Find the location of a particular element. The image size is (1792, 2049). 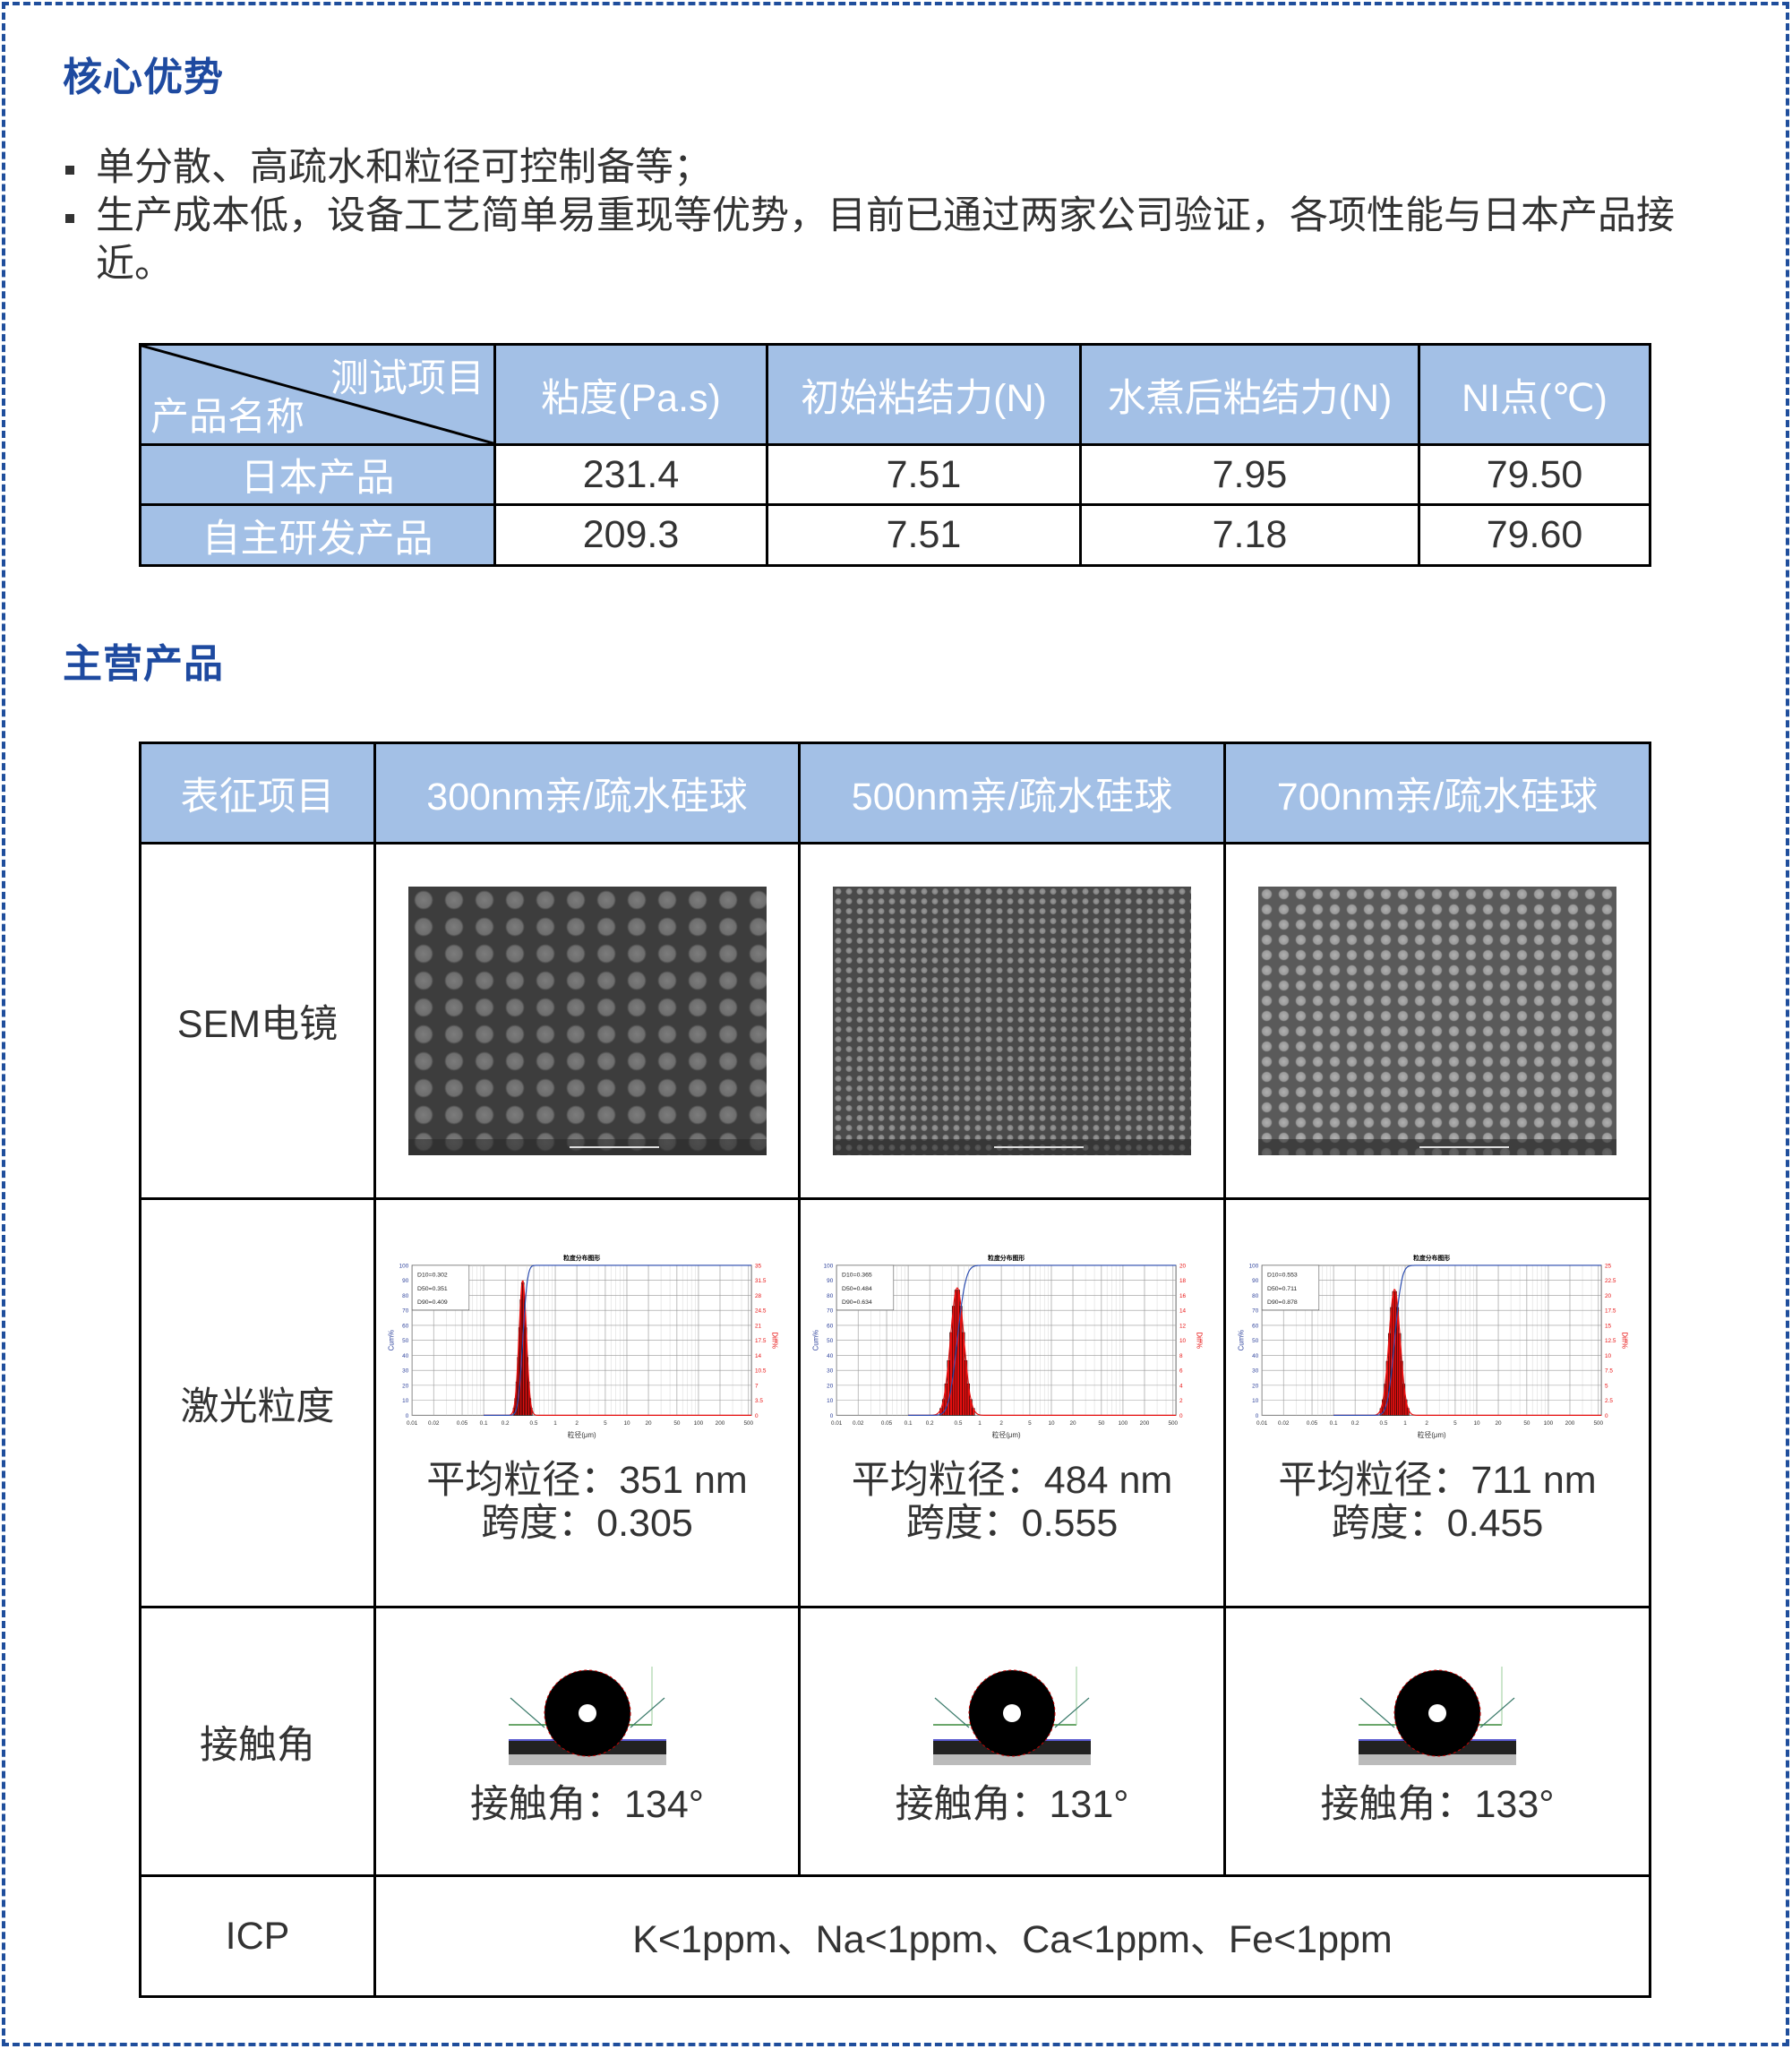

y2-tick-label: 14 is located at coordinates (1183, 1310).